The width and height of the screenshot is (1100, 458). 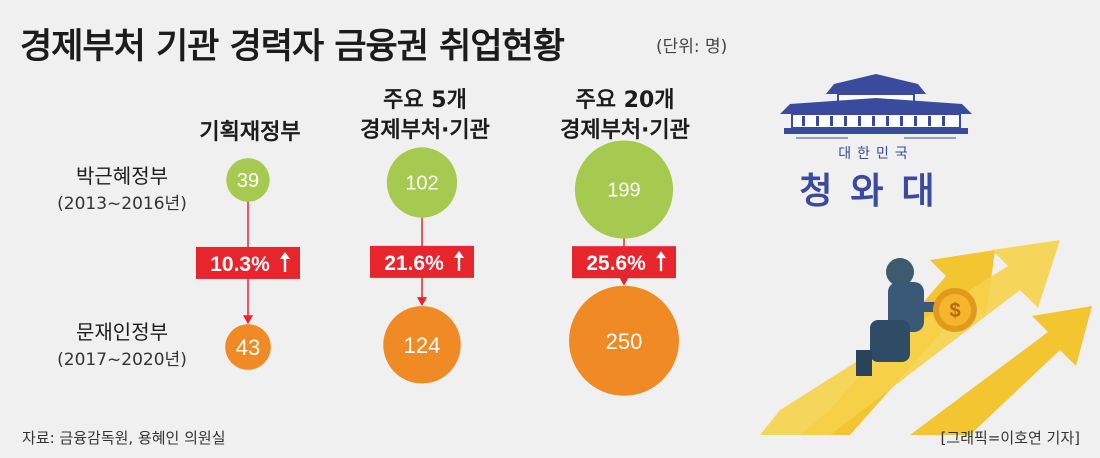 I want to click on row-label-park-period: (2013~2016년), so click(x=122, y=204).